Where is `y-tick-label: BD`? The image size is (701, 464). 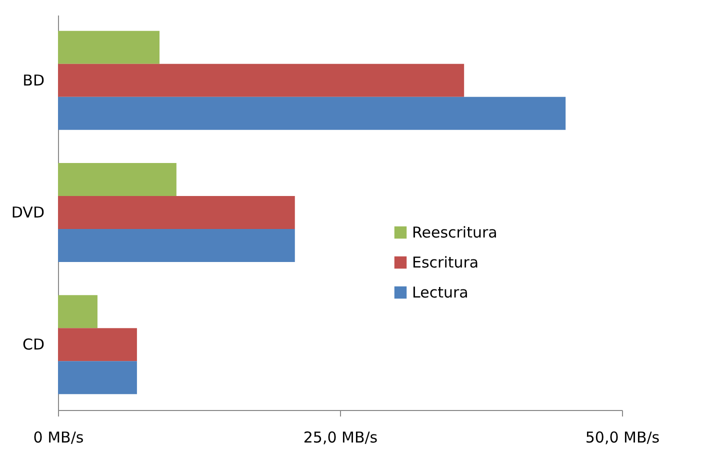 y-tick-label: BD is located at coordinates (33, 80).